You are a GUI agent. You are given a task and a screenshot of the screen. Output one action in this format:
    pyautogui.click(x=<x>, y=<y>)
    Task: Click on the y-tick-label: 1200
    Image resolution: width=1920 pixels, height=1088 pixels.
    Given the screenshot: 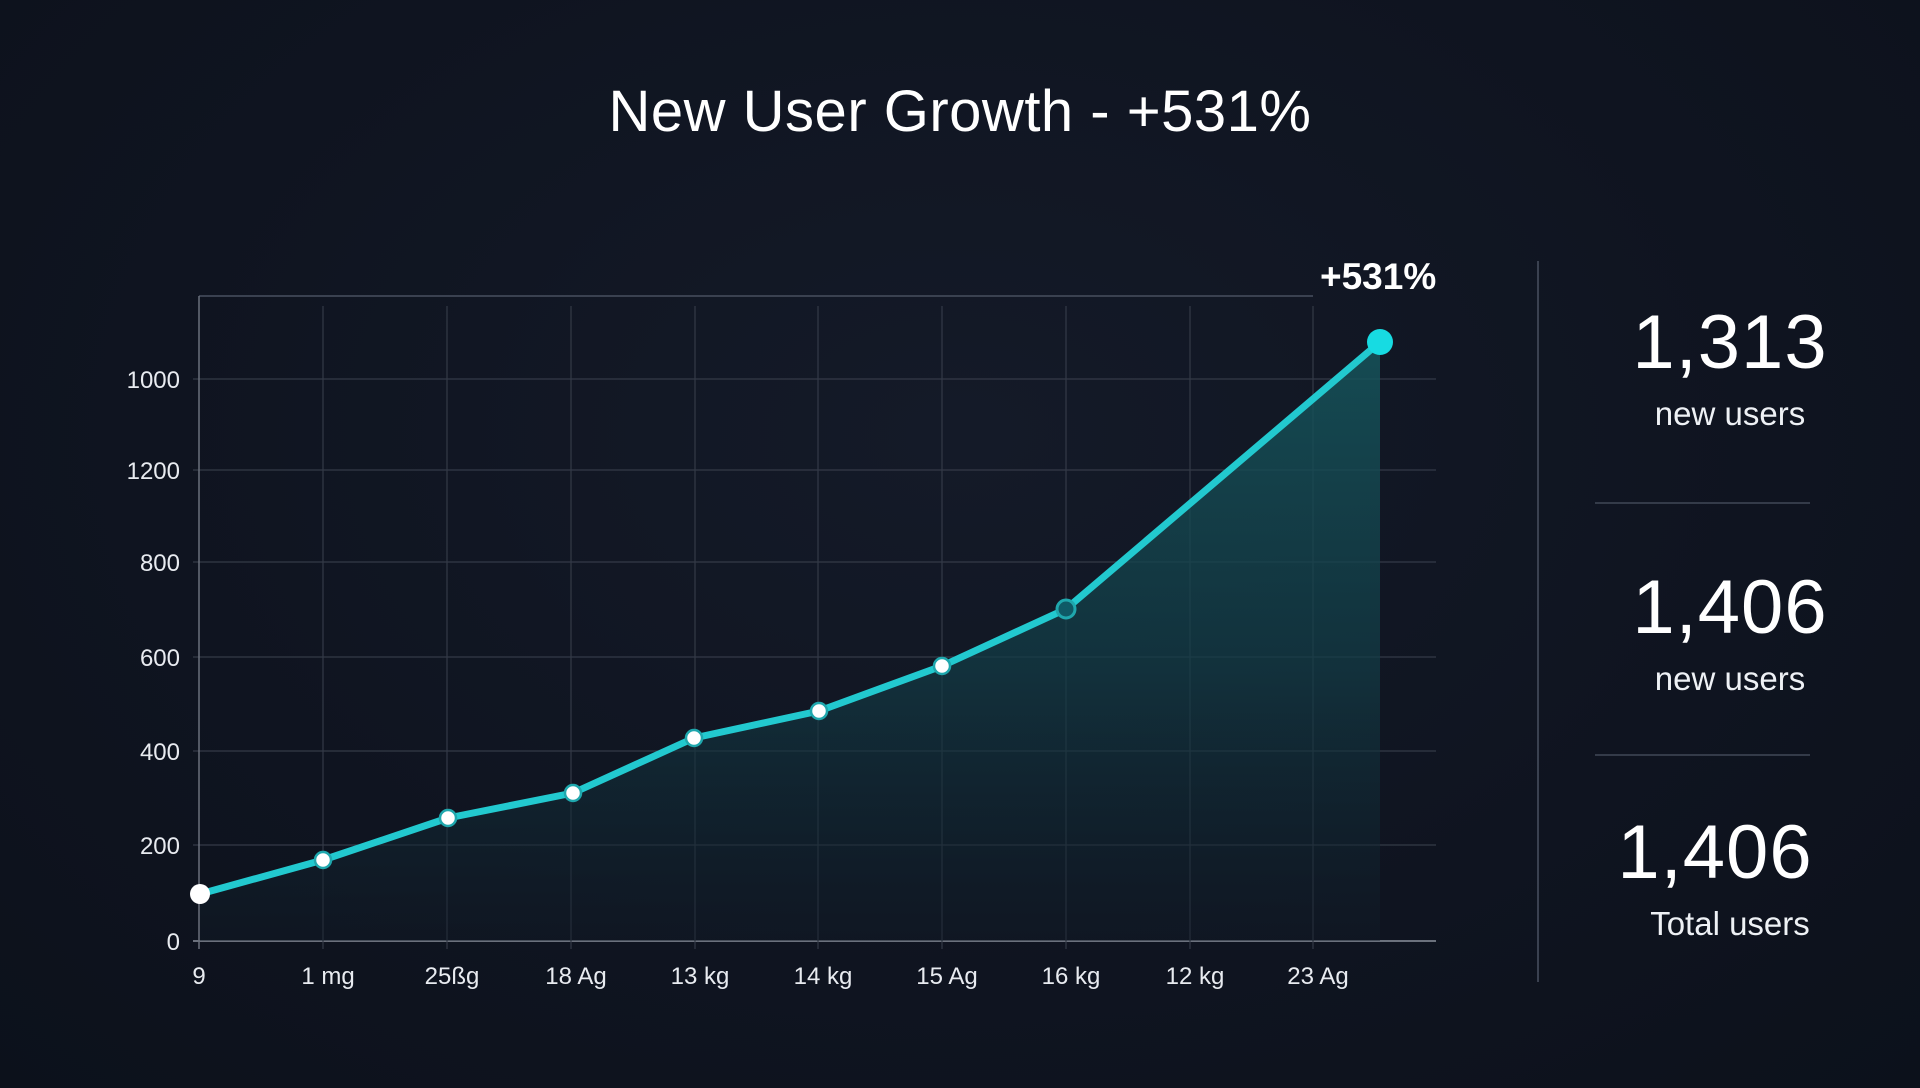 What is the action you would take?
    pyautogui.click(x=153, y=471)
    